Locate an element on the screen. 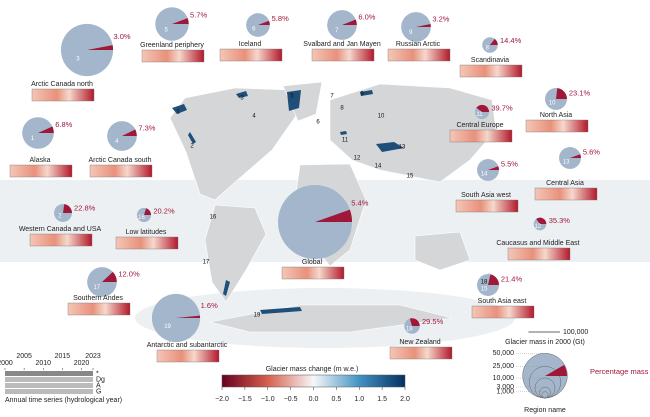  region-number: 11 is located at coordinates (479, 115).